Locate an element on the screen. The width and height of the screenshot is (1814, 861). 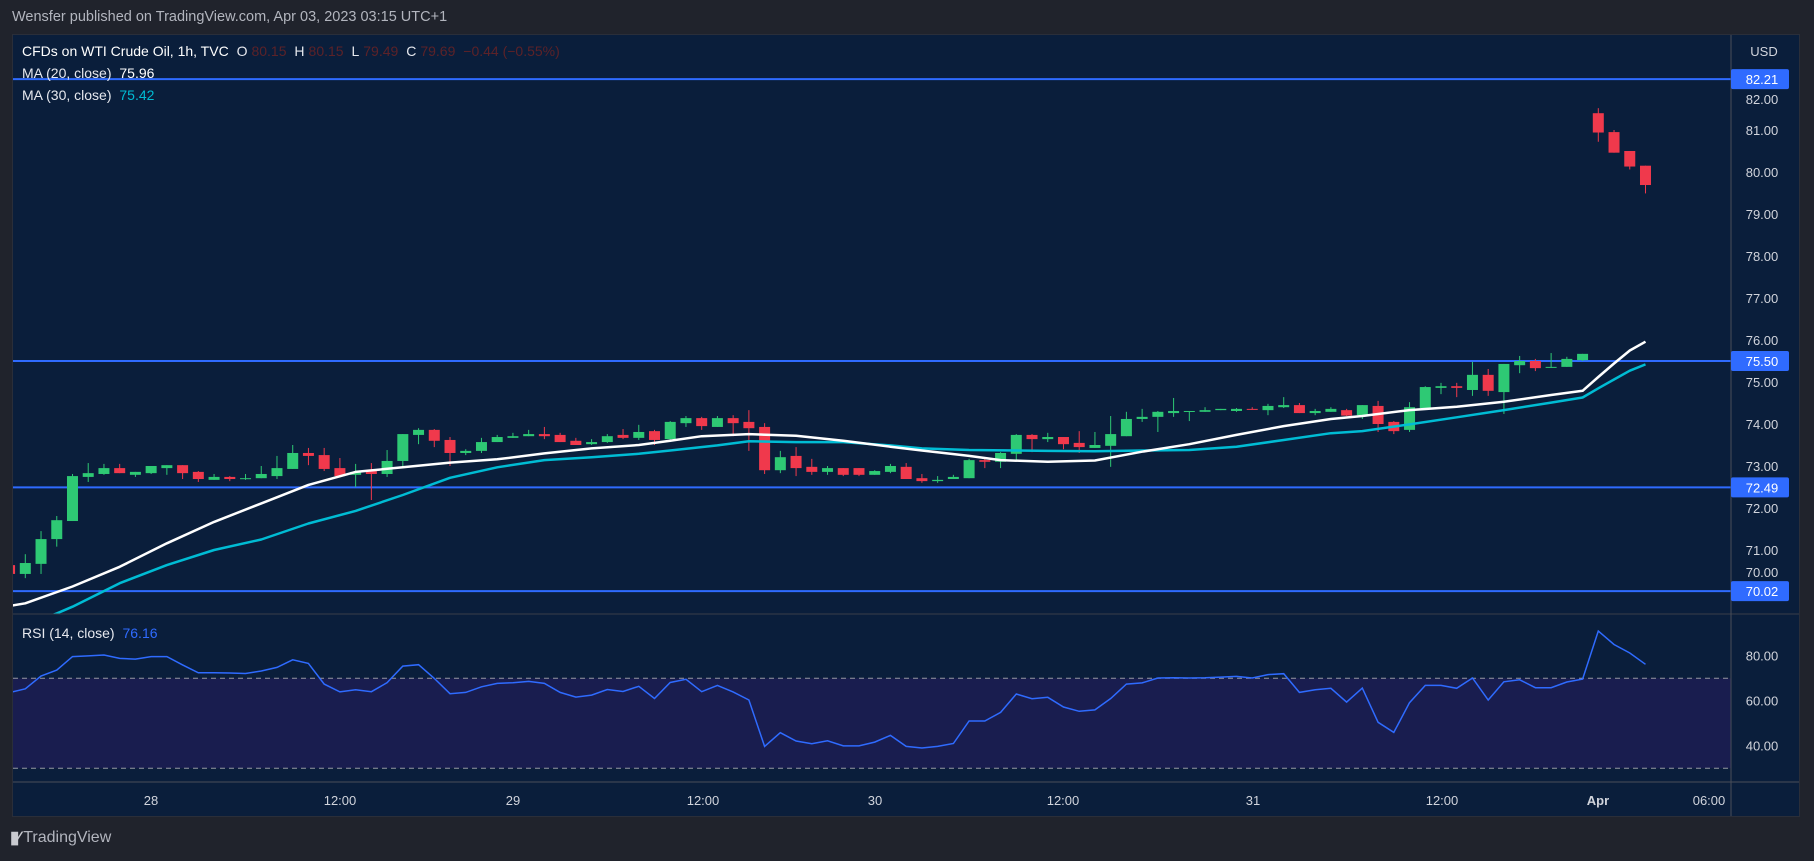
tradingview-footer: ▮⁄ TradingView is located at coordinates (60, 838).